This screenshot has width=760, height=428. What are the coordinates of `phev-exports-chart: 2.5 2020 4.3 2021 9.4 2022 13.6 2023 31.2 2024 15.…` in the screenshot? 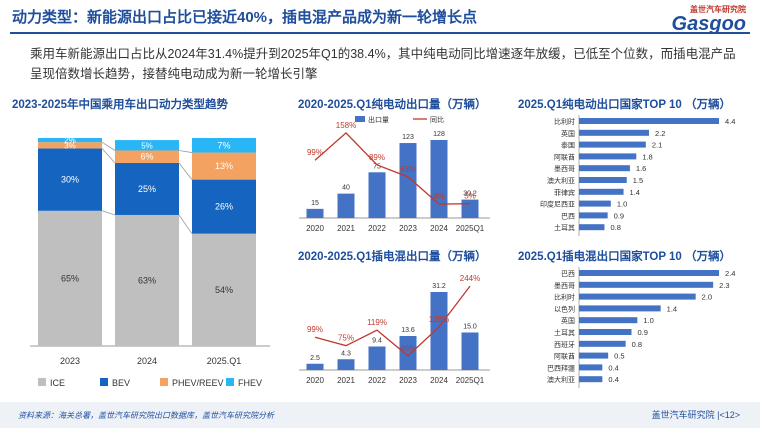 It's located at (394, 329).